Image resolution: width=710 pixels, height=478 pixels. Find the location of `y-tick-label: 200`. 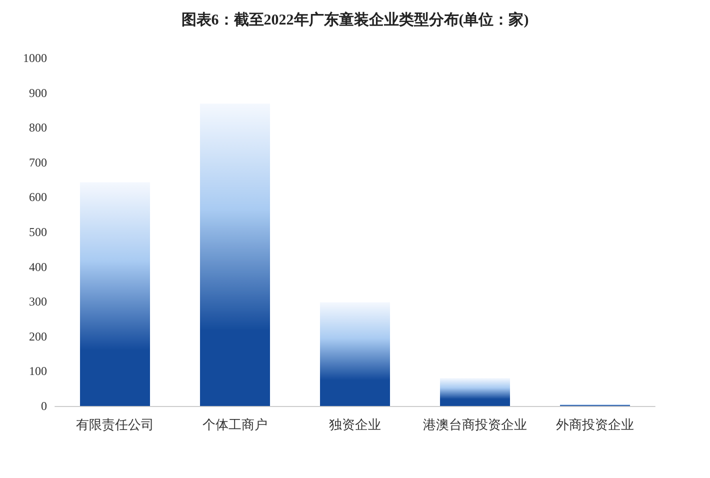

y-tick-label: 200 is located at coordinates (38, 336).